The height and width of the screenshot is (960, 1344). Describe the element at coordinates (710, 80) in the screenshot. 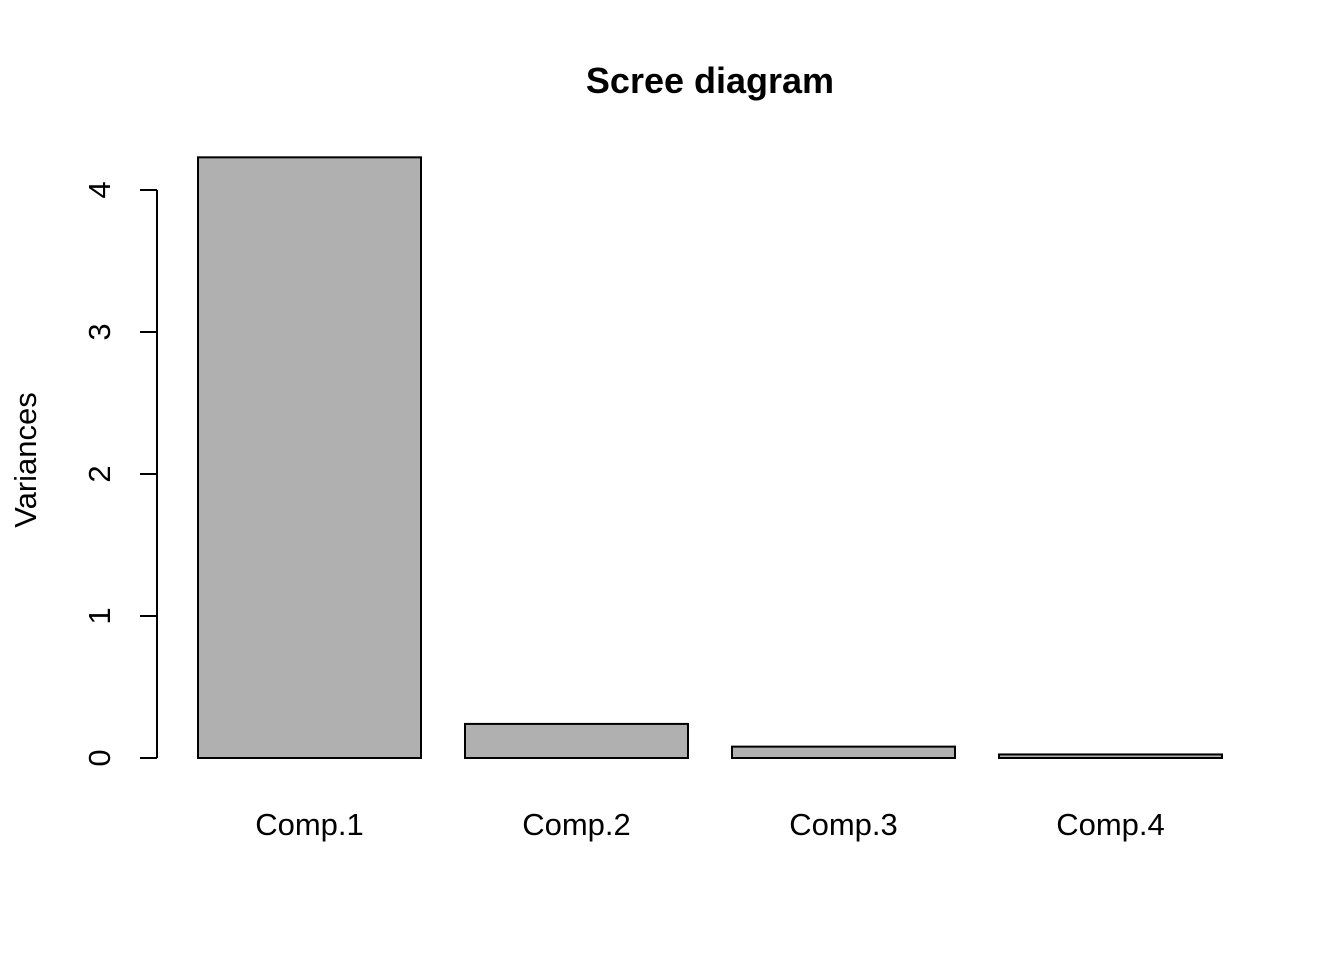

I see `chart-title: Scree diagram` at that location.